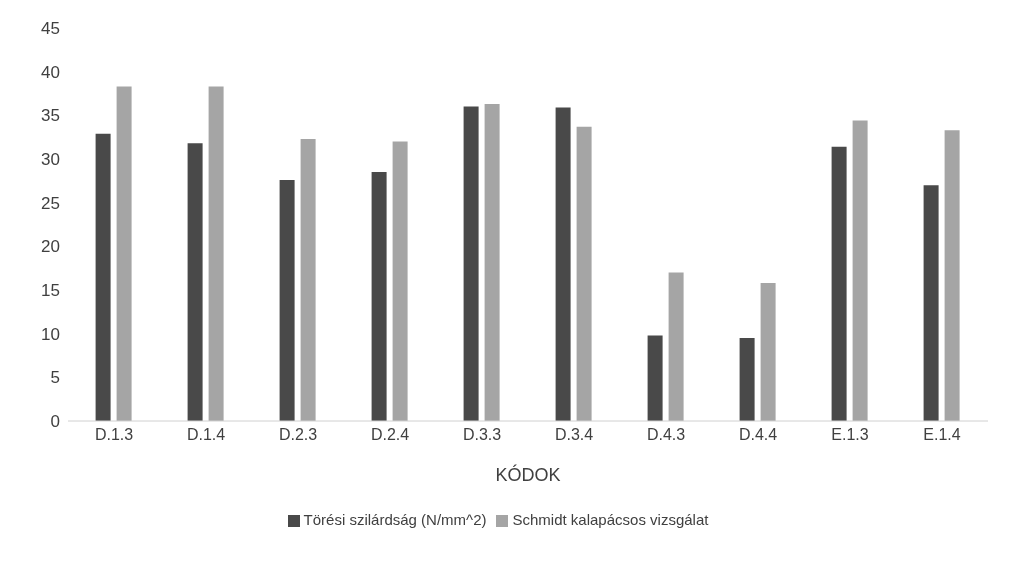  I want to click on x-tick-label: D.4.4, so click(758, 435).